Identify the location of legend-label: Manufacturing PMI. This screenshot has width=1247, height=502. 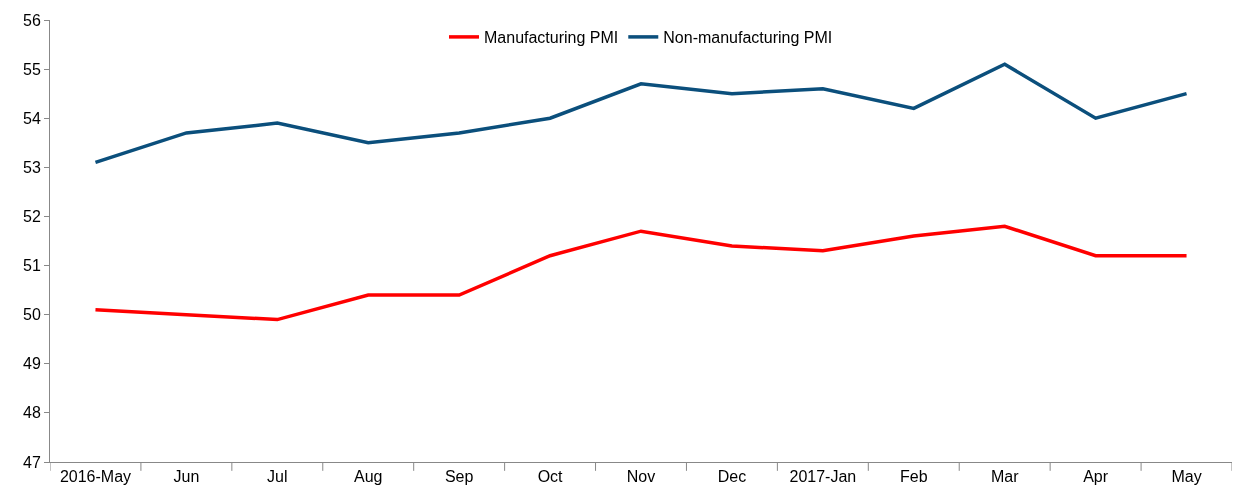
(551, 38).